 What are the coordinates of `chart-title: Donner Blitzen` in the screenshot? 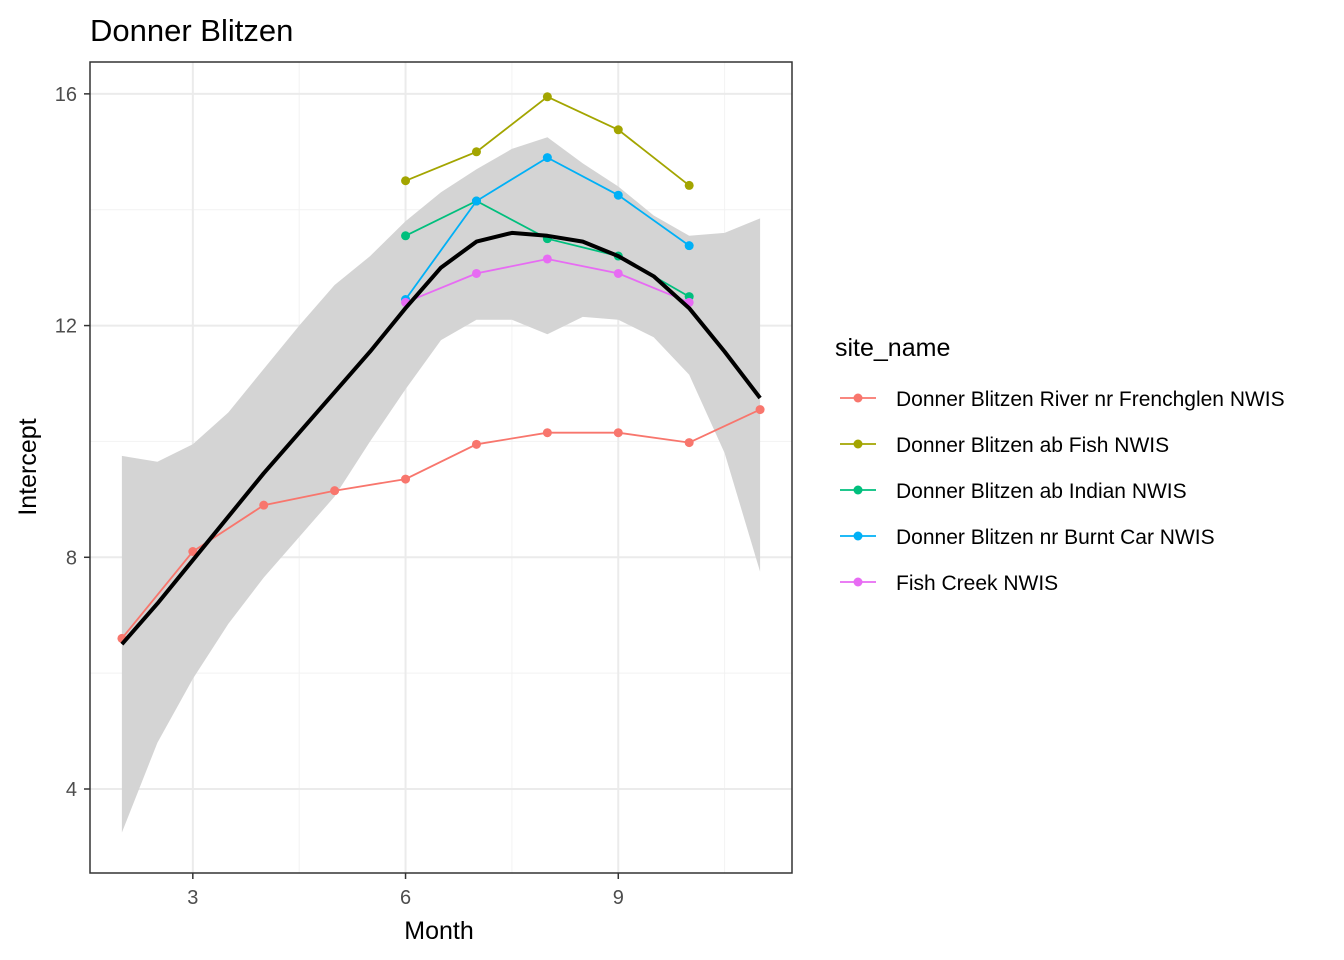 It's located at (191, 30).